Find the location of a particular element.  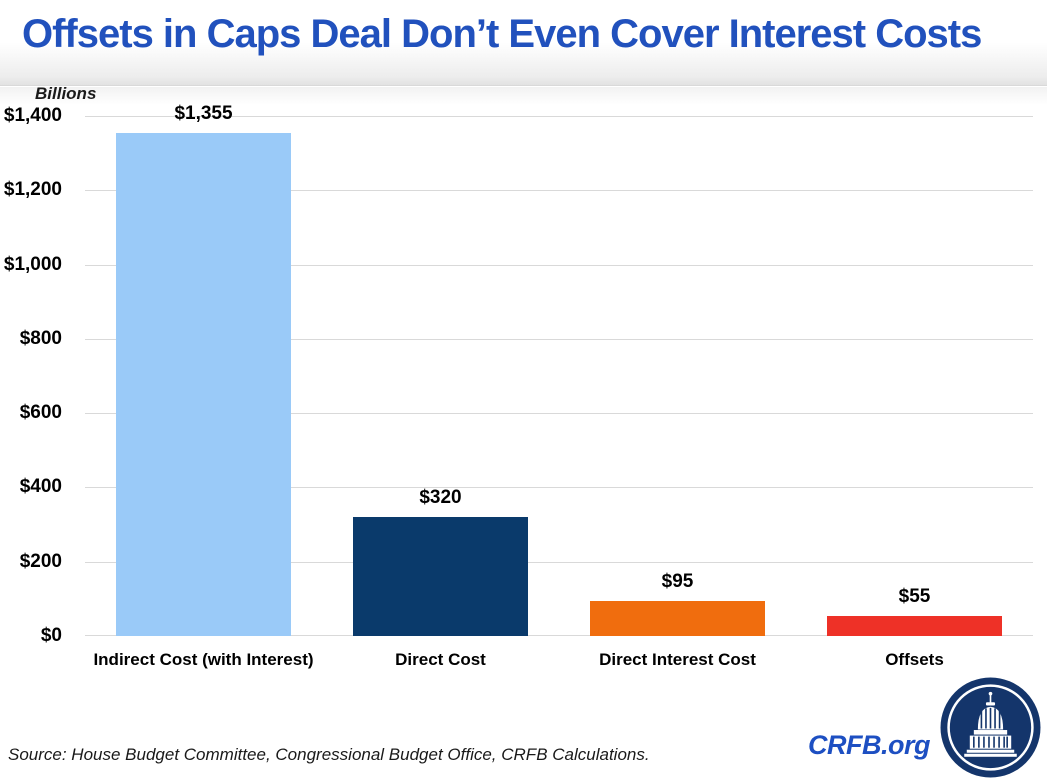

crfb-capitol-logo-icon is located at coordinates (990, 727).